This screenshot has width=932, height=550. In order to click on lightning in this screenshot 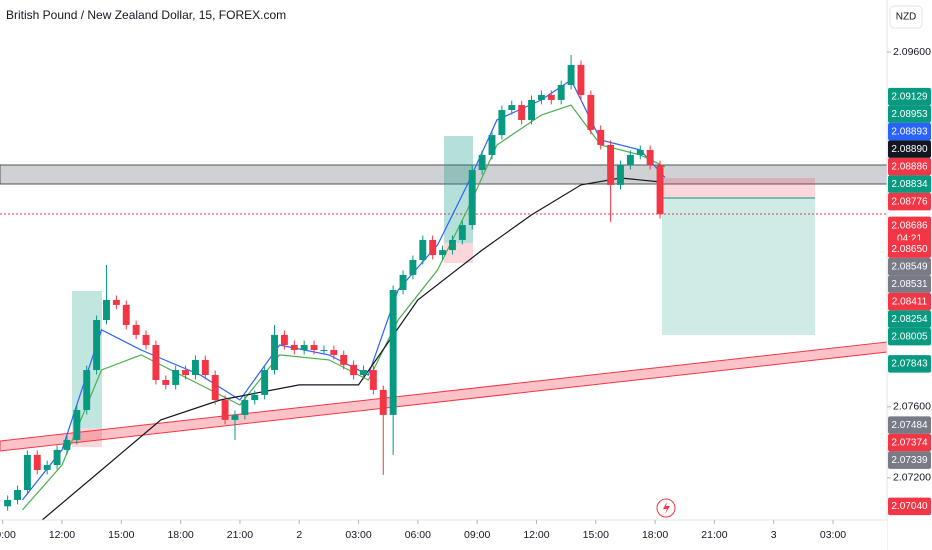, I will do `click(666, 508)`.